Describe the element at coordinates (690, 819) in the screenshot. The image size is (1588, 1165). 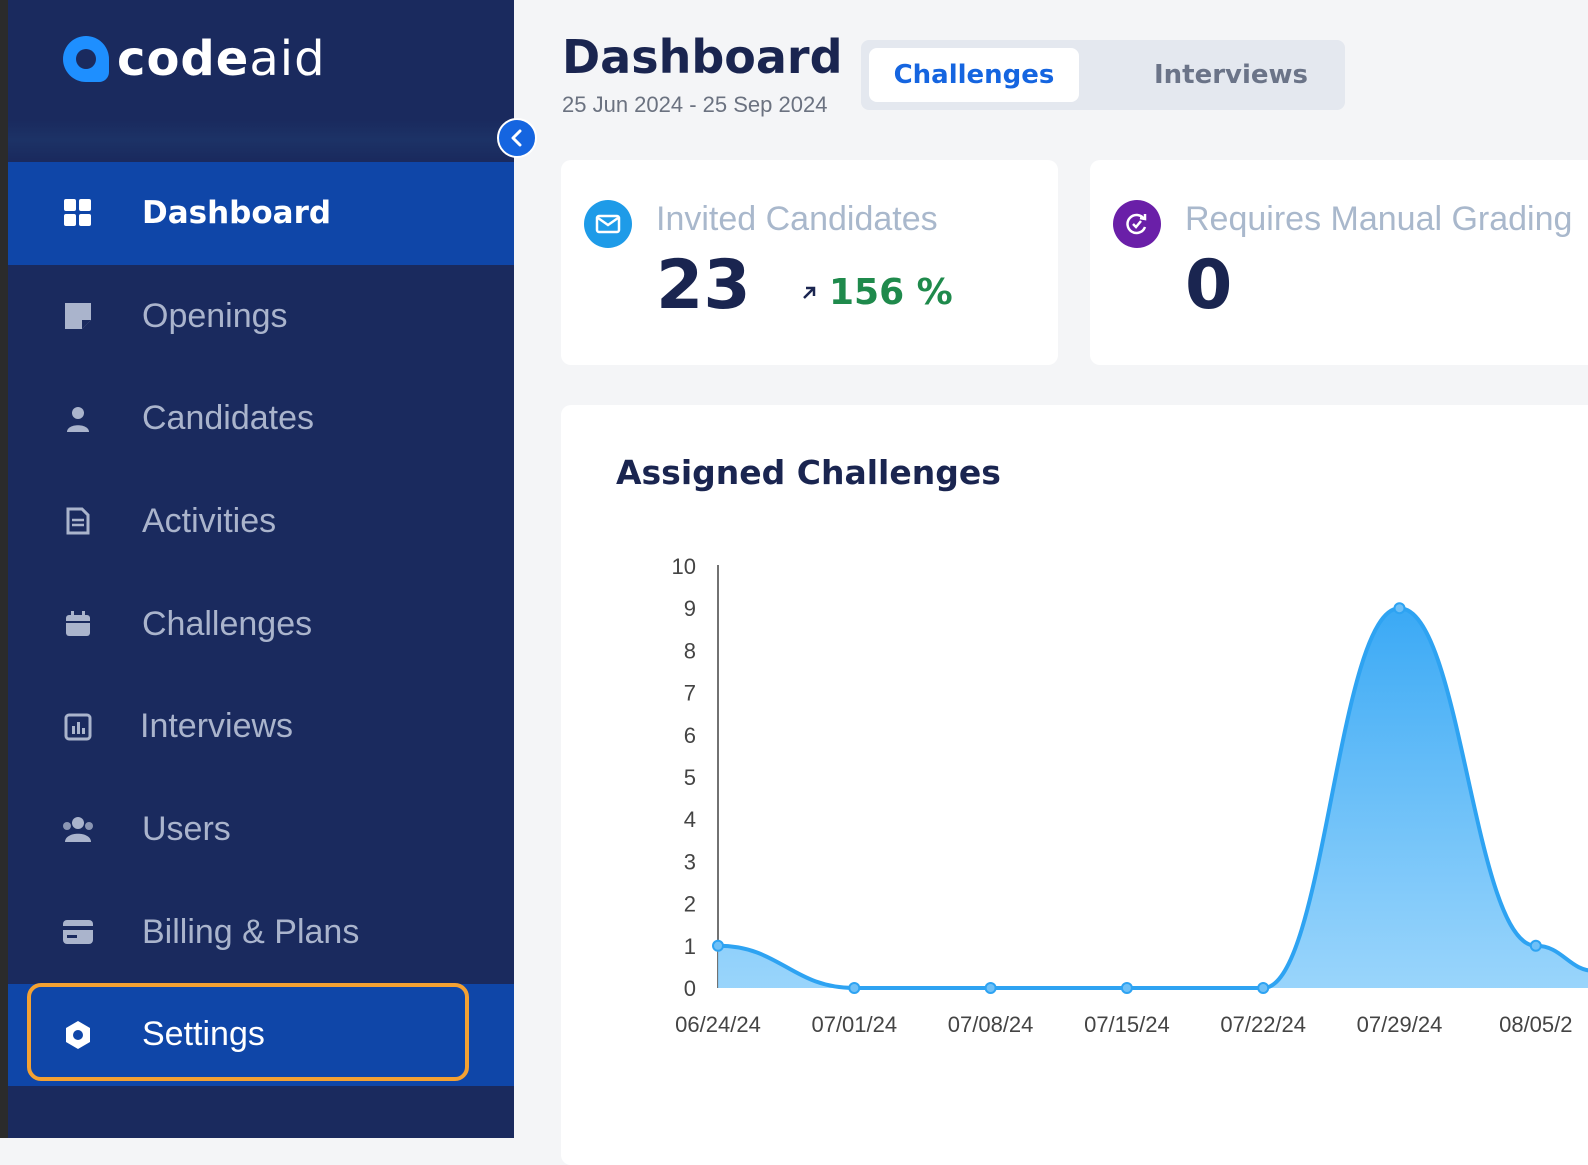
I see `y-tick-label: 4` at that location.